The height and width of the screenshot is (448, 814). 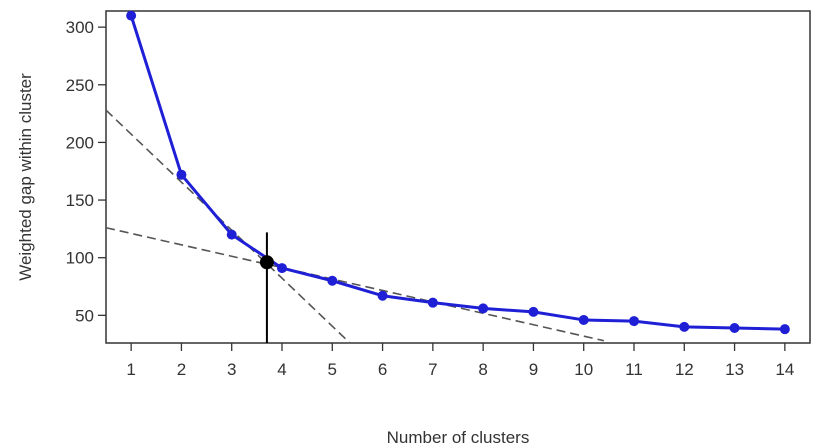 What do you see at coordinates (432, 369) in the screenshot?
I see `x-tick-label: 7` at bounding box center [432, 369].